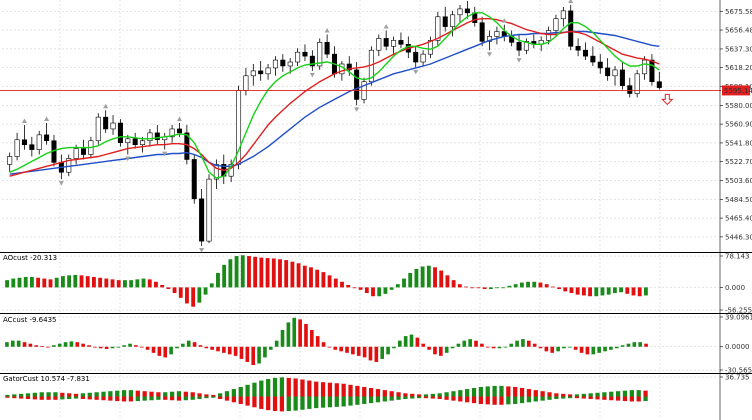  I want to click on accust-panel: 39.0961 0.0000 -30.5659 ACcust -9.6435, so click(377, 344).